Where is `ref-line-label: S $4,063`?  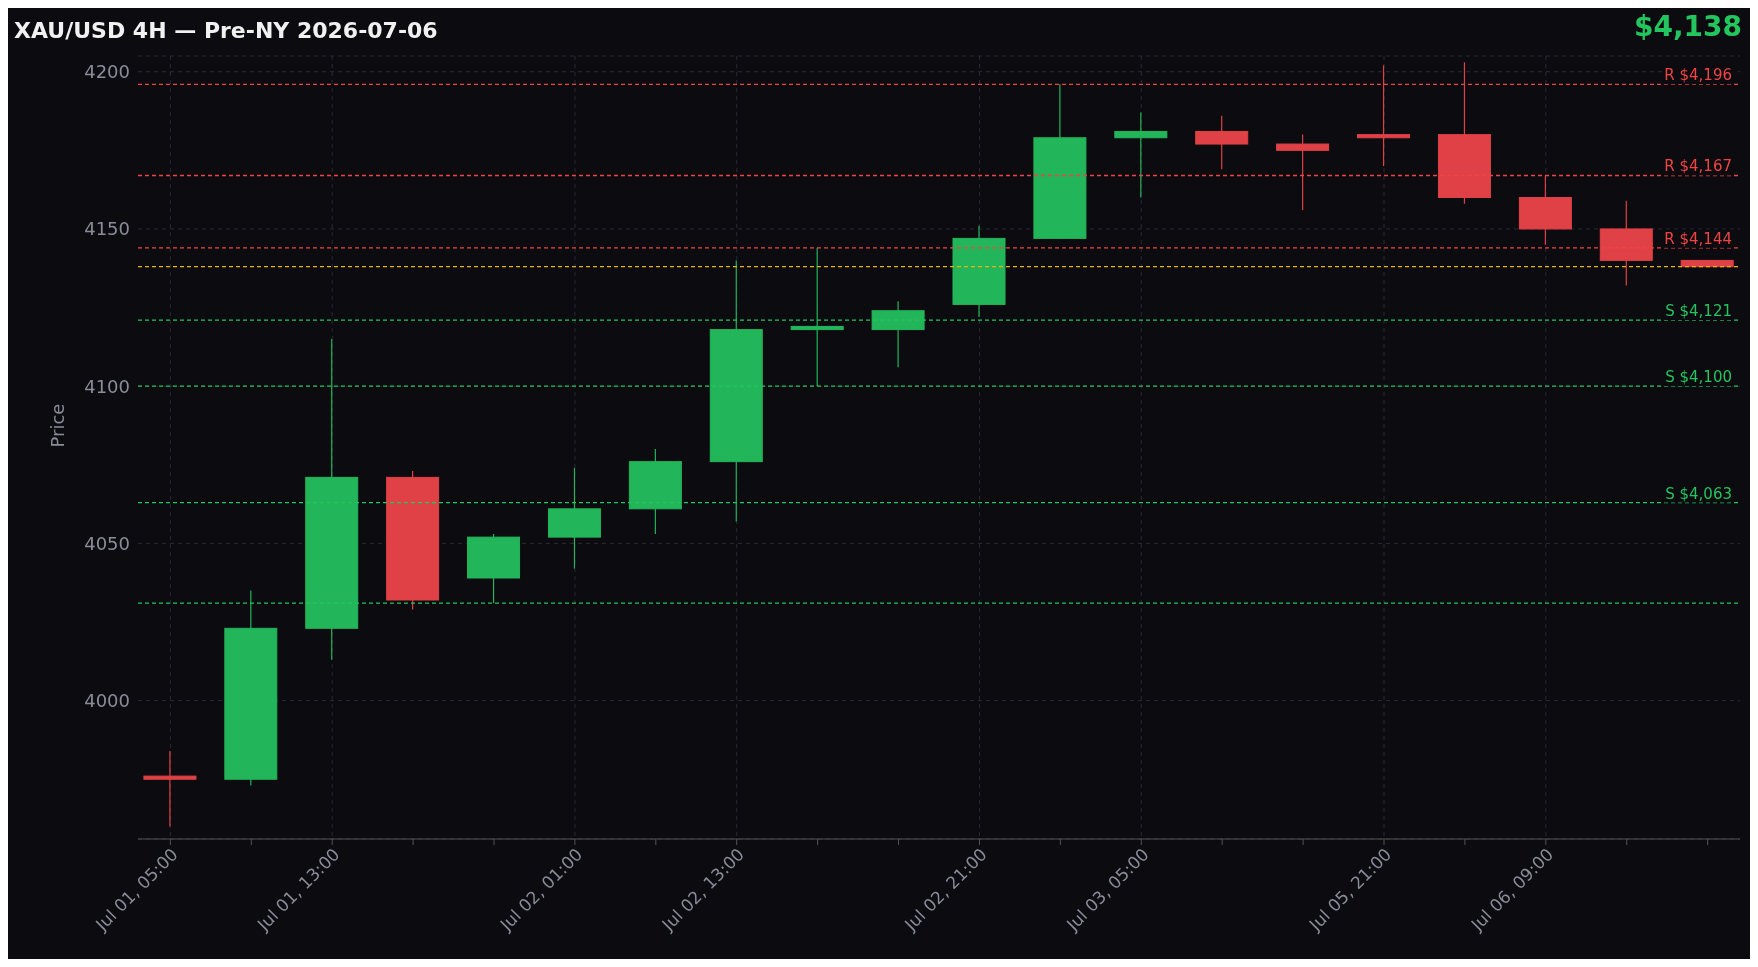 ref-line-label: S $4,063 is located at coordinates (1698, 493).